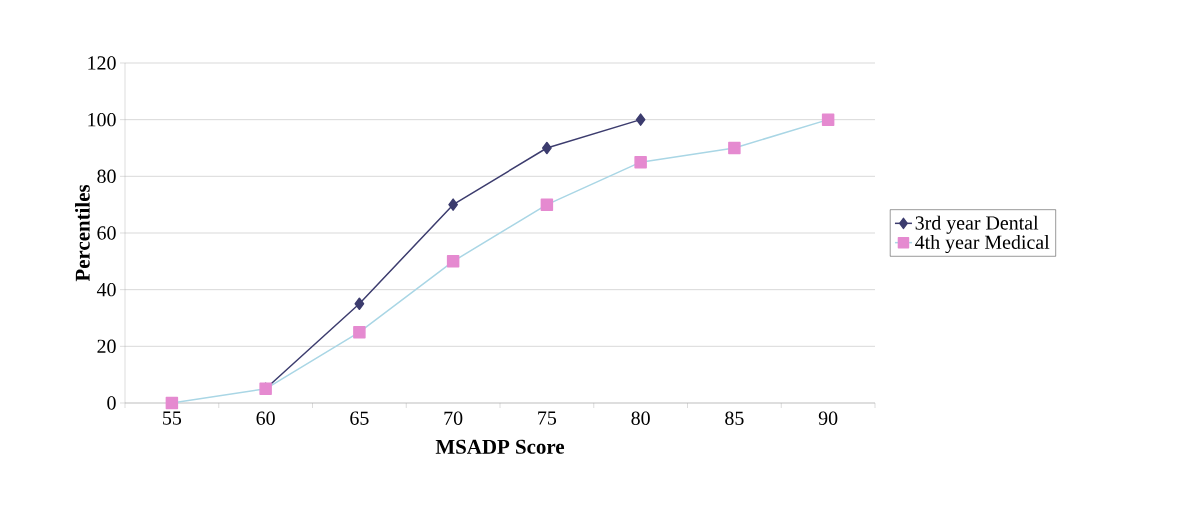  I want to click on x-tick-label: 80, so click(640, 418).